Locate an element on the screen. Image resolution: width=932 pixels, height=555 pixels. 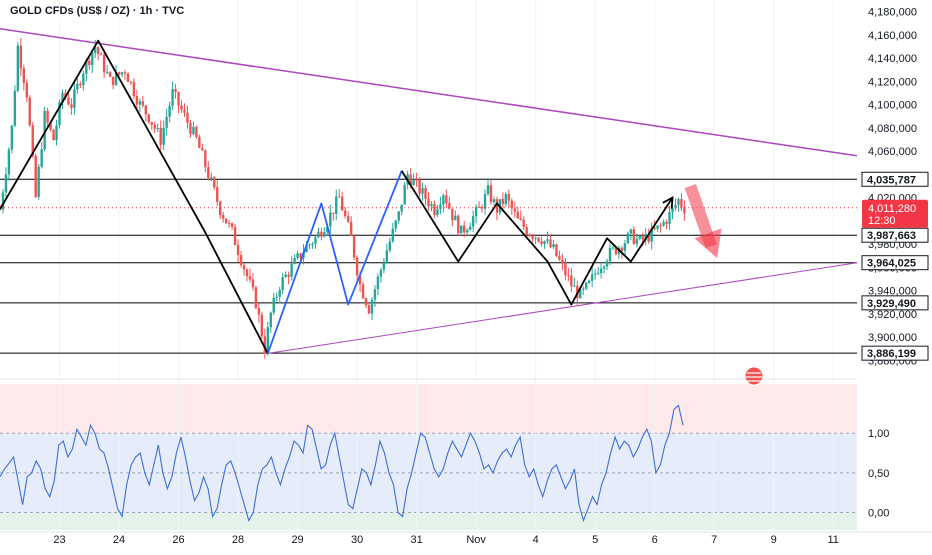
price-axis-tick: 3,900,000 is located at coordinates (892, 338).